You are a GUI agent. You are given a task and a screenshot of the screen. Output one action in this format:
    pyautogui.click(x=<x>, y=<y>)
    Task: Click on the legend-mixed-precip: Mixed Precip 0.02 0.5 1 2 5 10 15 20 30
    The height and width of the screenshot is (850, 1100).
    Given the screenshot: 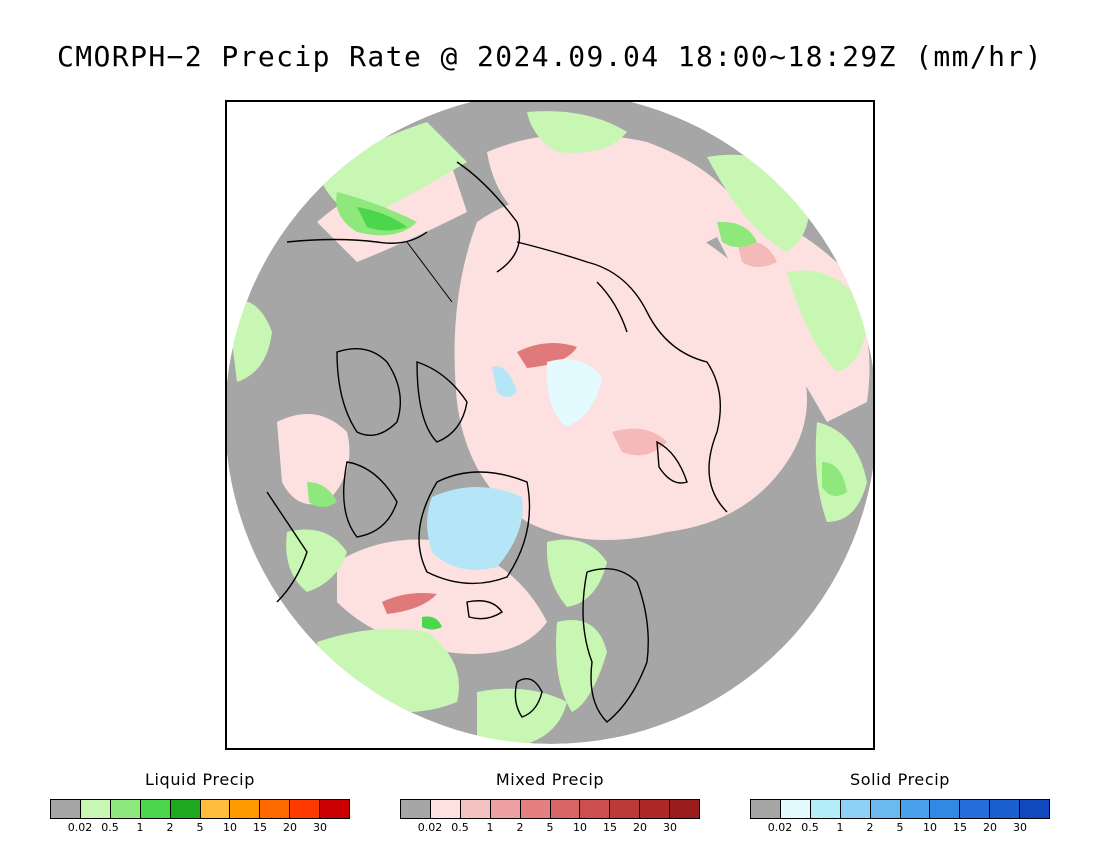 What is the action you would take?
    pyautogui.click(x=550, y=802)
    